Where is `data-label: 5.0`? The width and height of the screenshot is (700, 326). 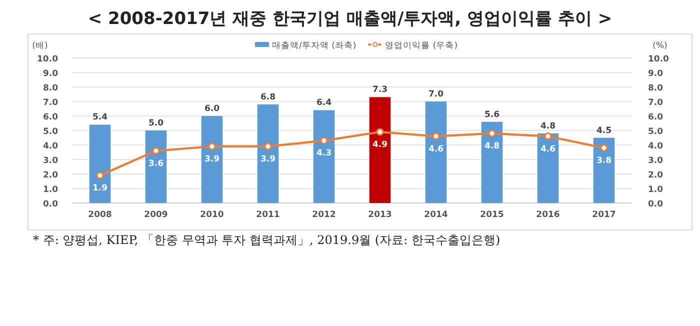 data-label: 5.0 is located at coordinates (156, 123).